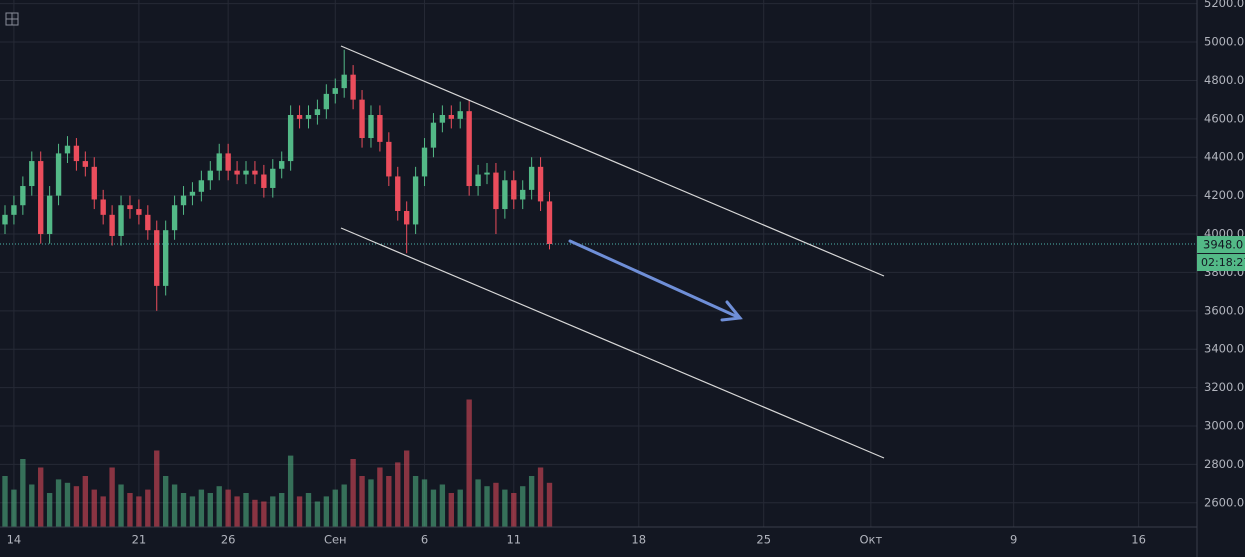  I want to click on x-tick-label: 25, so click(763, 540).